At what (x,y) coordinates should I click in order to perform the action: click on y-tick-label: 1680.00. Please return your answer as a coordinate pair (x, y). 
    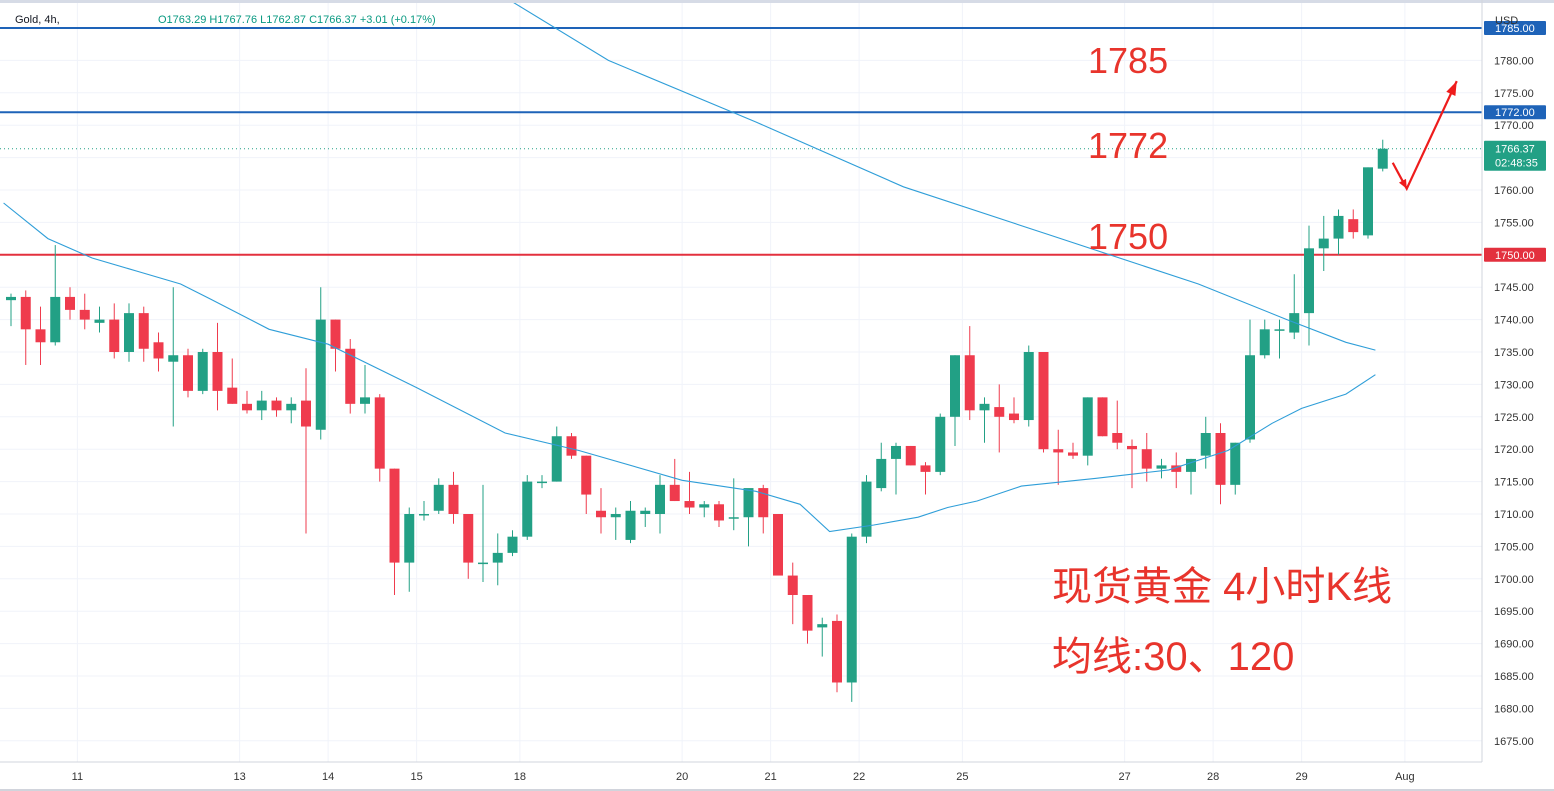
    Looking at the image, I should click on (1514, 709).